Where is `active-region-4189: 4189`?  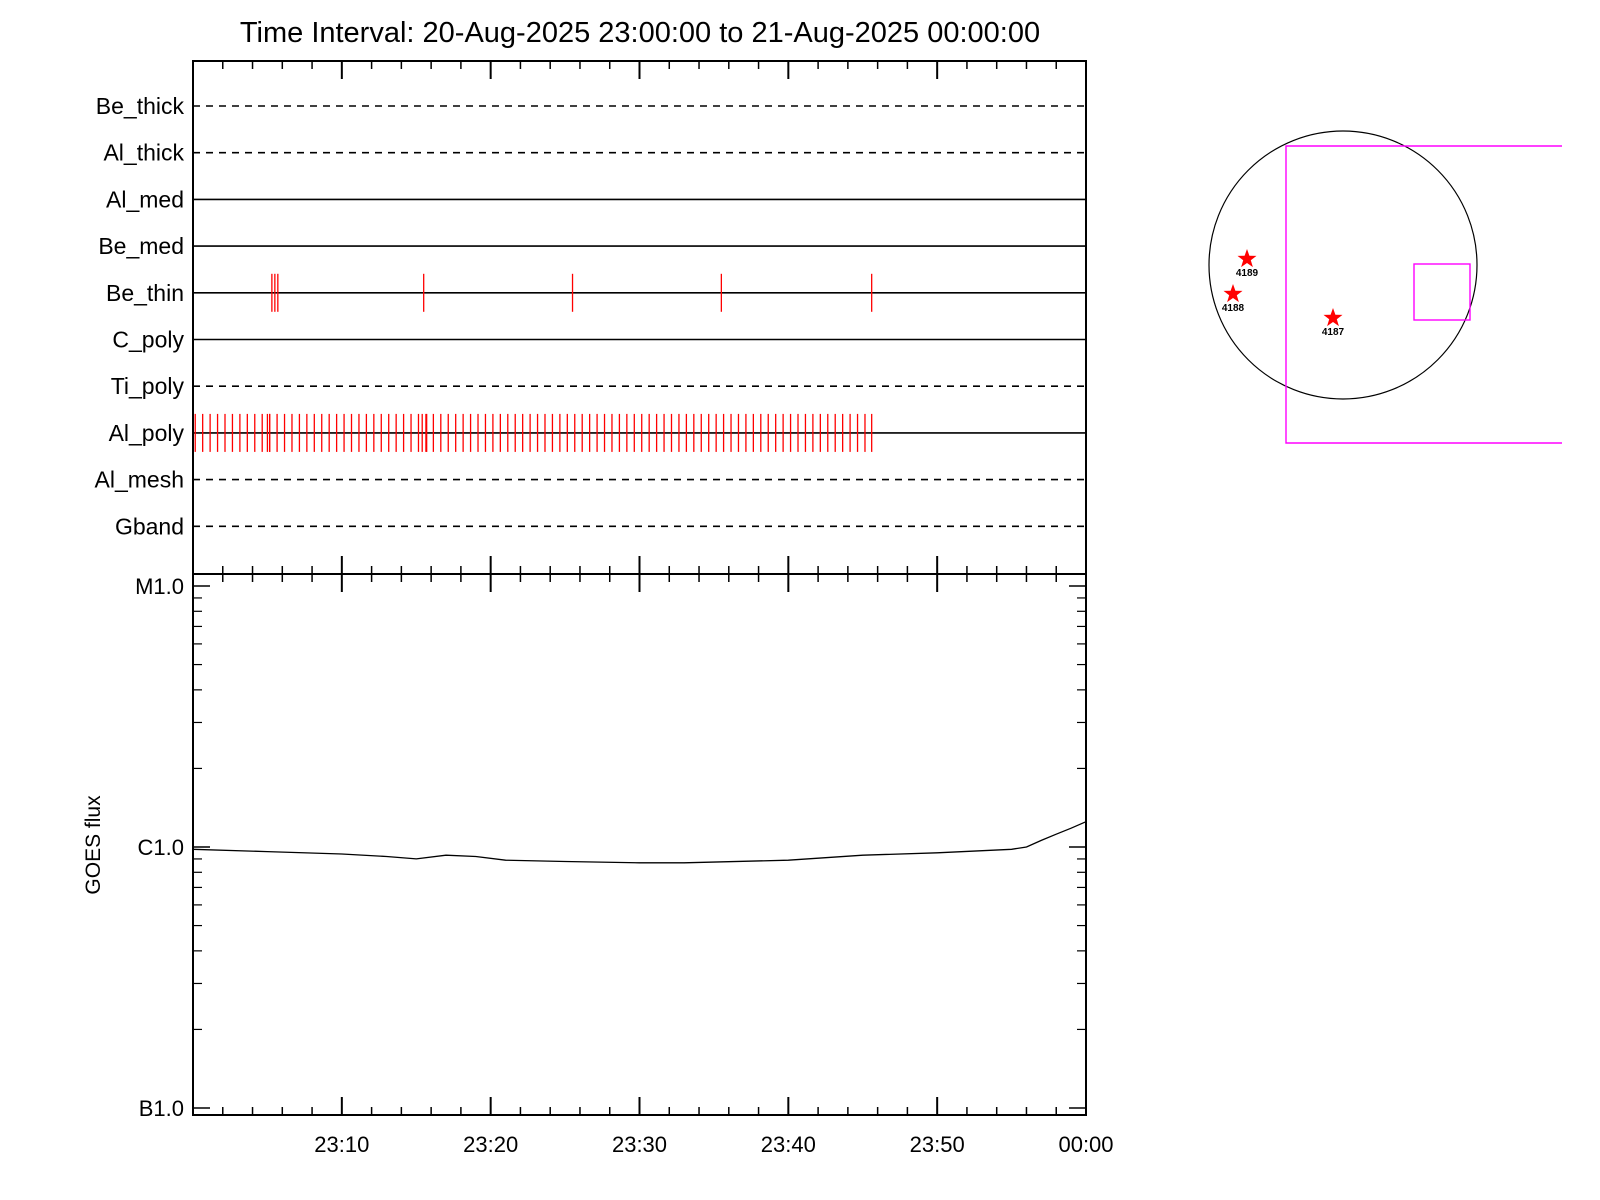
active-region-4189: 4189 is located at coordinates (1247, 264).